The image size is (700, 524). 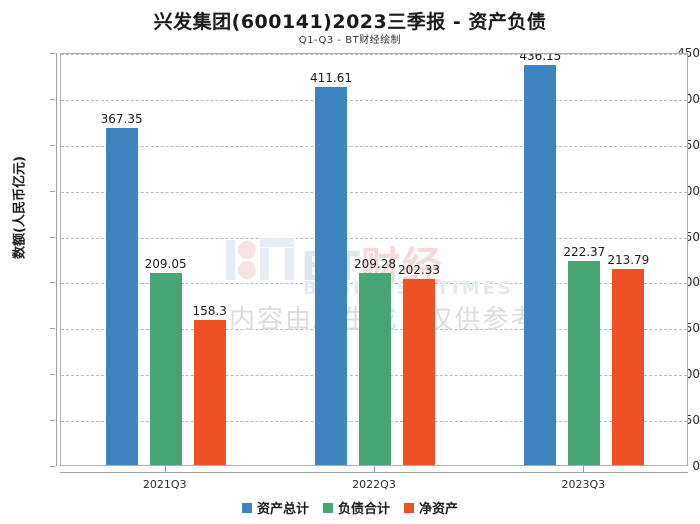 I want to click on bar-value-label: 436.15, so click(x=540, y=58).